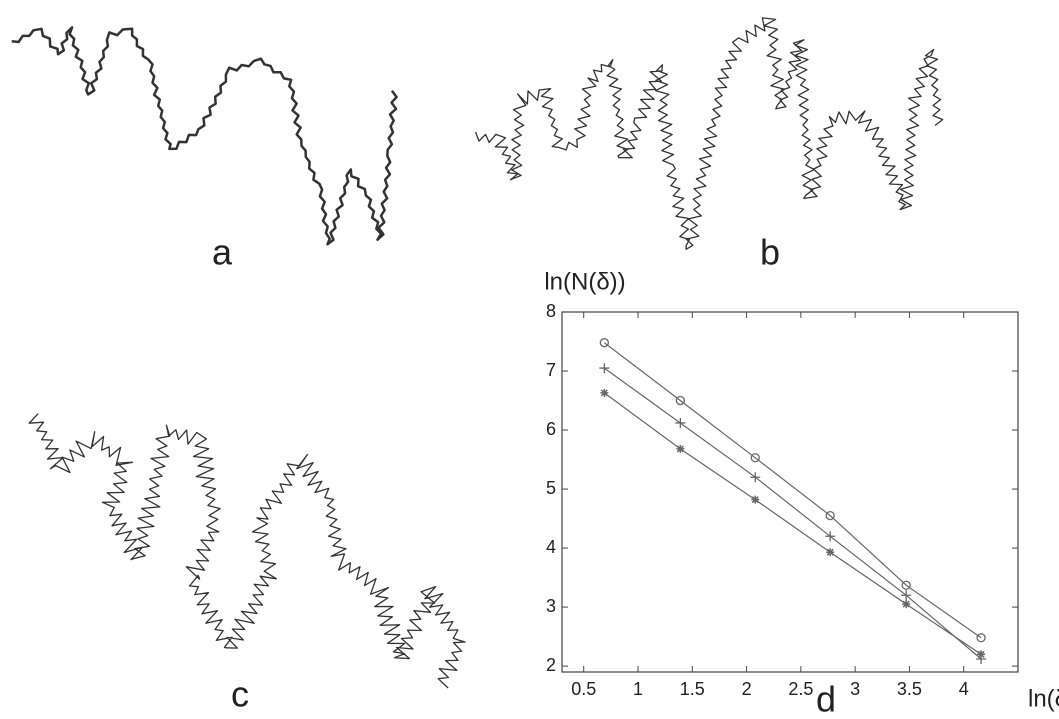  Describe the element at coordinates (1043, 698) in the screenshot. I see `x-axis-label: ln(δ)` at that location.